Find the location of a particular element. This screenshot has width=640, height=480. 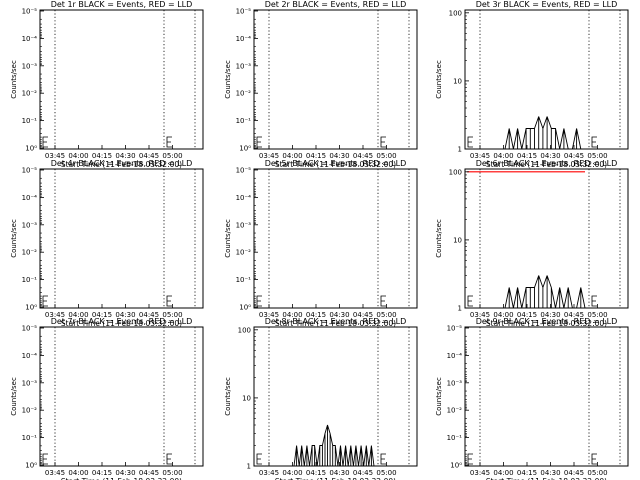

chart-title: Det 7r BLACK = Events, RED = LLD is located at coordinates (122, 321).